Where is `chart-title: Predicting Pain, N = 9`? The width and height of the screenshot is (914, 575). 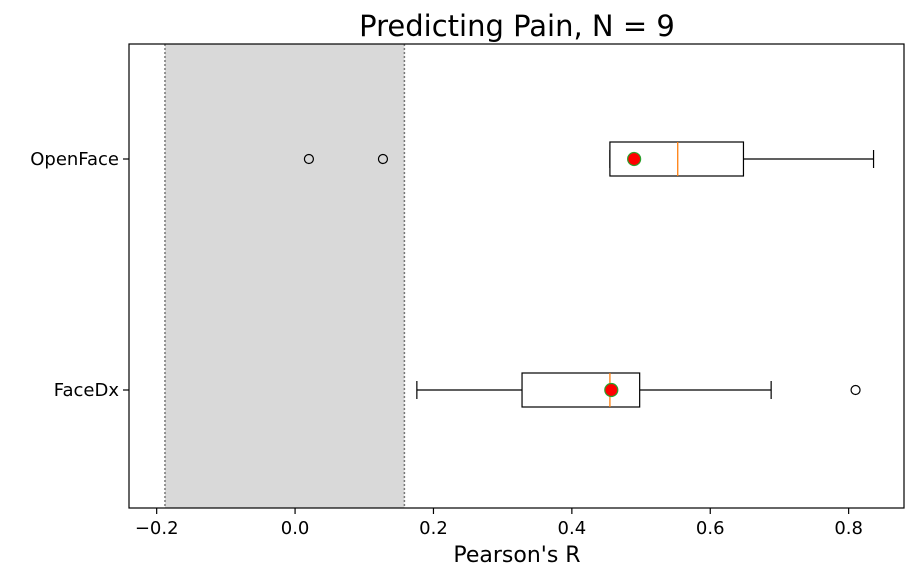
chart-title: Predicting Pain, N = 9 is located at coordinates (517, 26).